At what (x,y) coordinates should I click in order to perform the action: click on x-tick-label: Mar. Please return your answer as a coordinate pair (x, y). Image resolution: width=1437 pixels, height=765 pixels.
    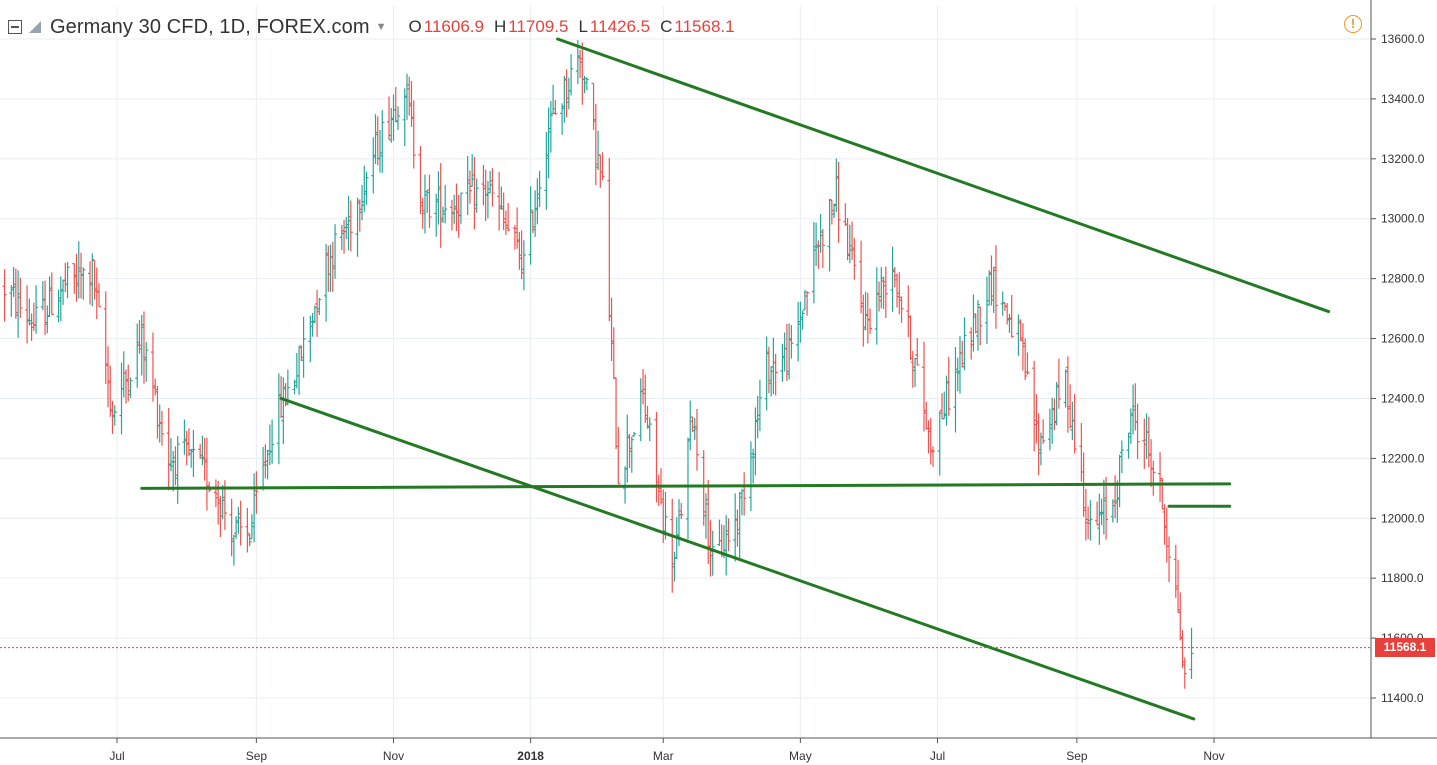
    Looking at the image, I should click on (663, 756).